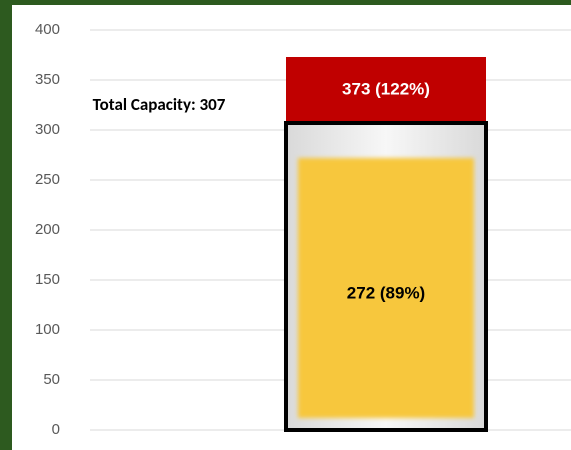 The image size is (571, 450). Describe the element at coordinates (386, 292) in the screenshot. I see `value-label: 272 (89%)` at that location.